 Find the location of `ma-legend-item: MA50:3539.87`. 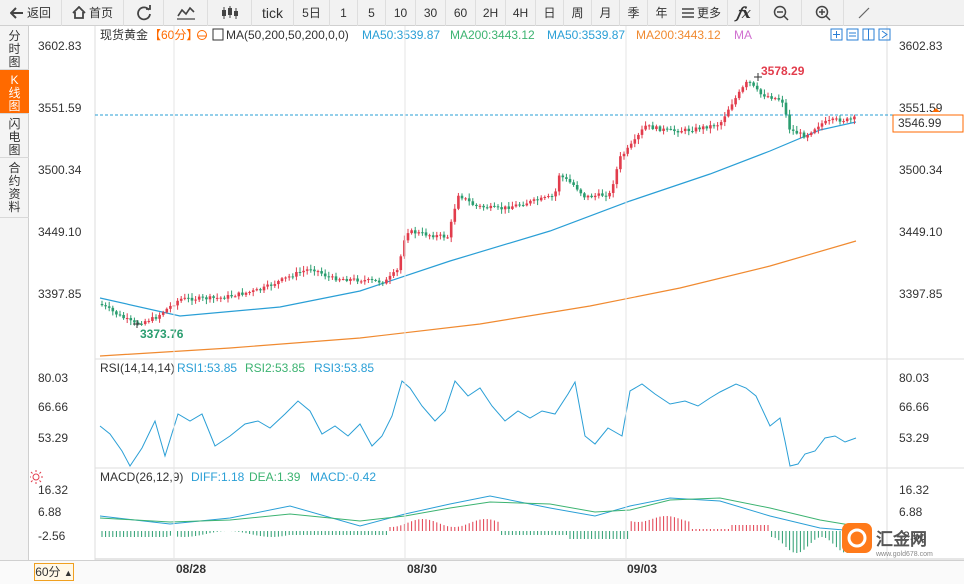

ma-legend-item: MA50:3539.87 is located at coordinates (401, 35).